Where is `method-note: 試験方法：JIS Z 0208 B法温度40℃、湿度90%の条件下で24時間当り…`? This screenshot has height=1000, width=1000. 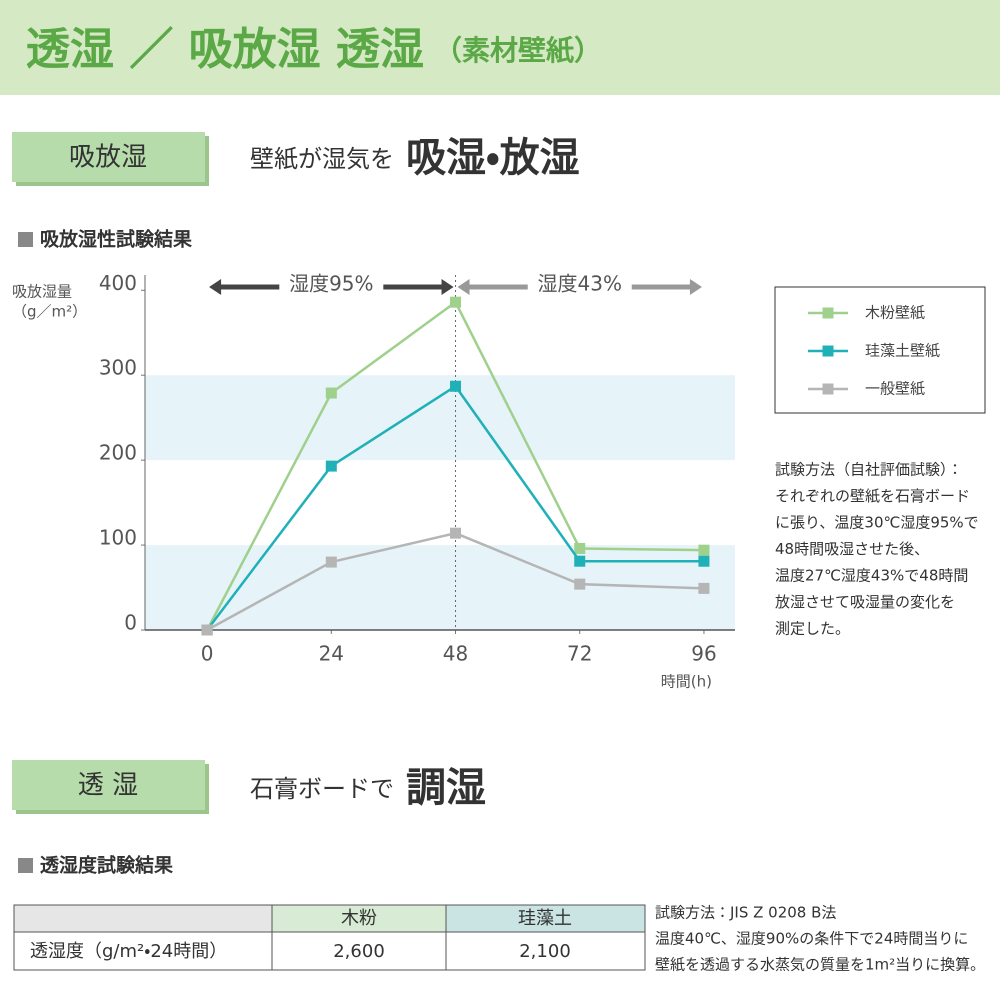
method-note: 試験方法：JIS Z 0208 B法温度40℃、湿度90%の条件下で24時間当り… is located at coordinates (820, 939).